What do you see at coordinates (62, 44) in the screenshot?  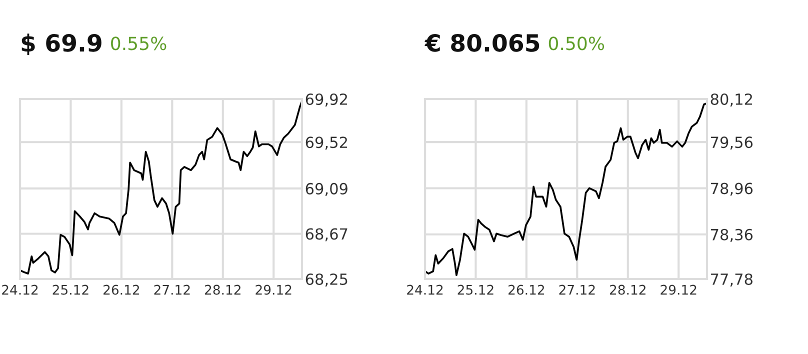 I see `chart-title: $ 69.9` at bounding box center [62, 44].